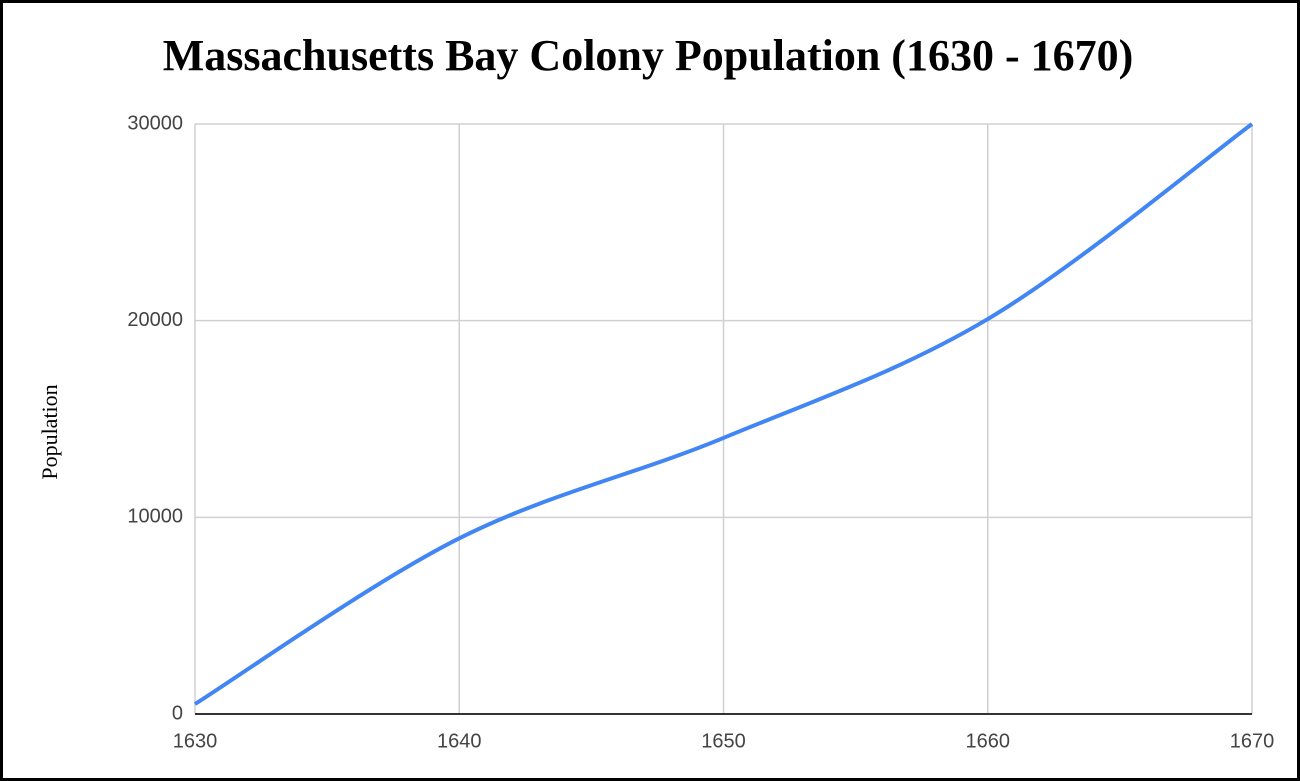  What do you see at coordinates (177, 713) in the screenshot?
I see `y-tick-label: 0` at bounding box center [177, 713].